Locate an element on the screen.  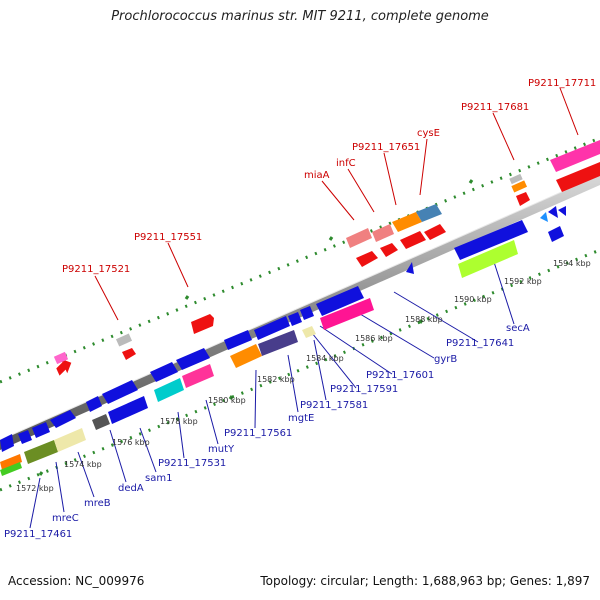
kbp-label: 1590 kbp is located at coordinates (473, 299).